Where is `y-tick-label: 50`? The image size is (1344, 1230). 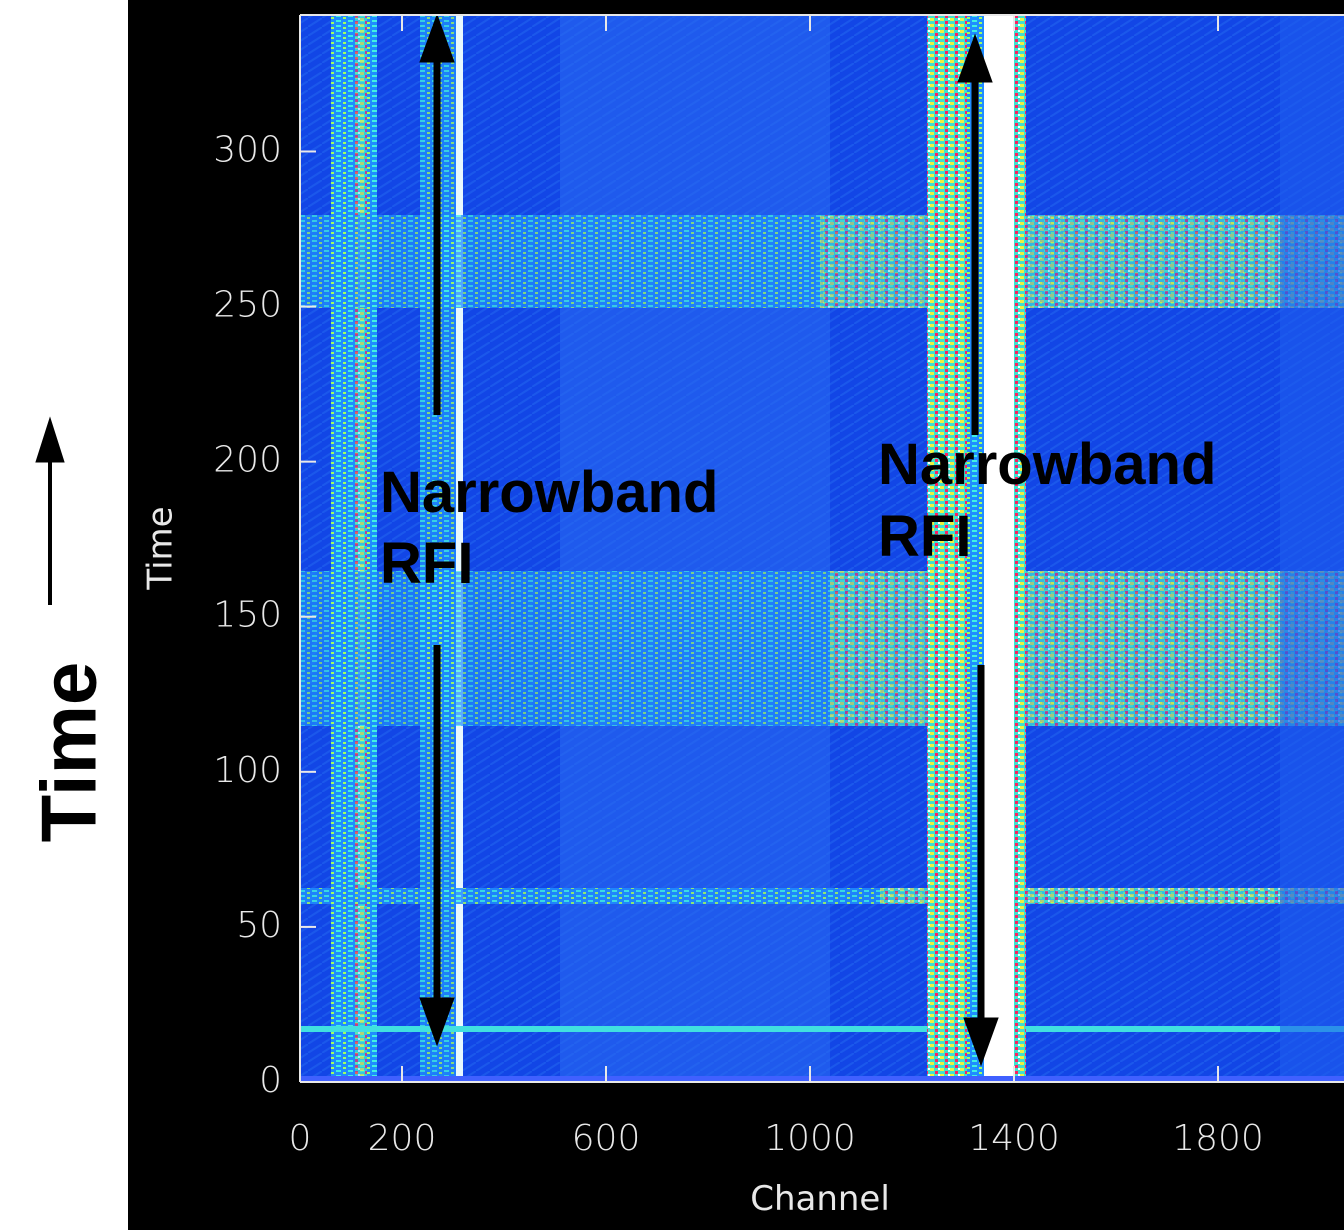 y-tick-label: 50 is located at coordinates (259, 925).